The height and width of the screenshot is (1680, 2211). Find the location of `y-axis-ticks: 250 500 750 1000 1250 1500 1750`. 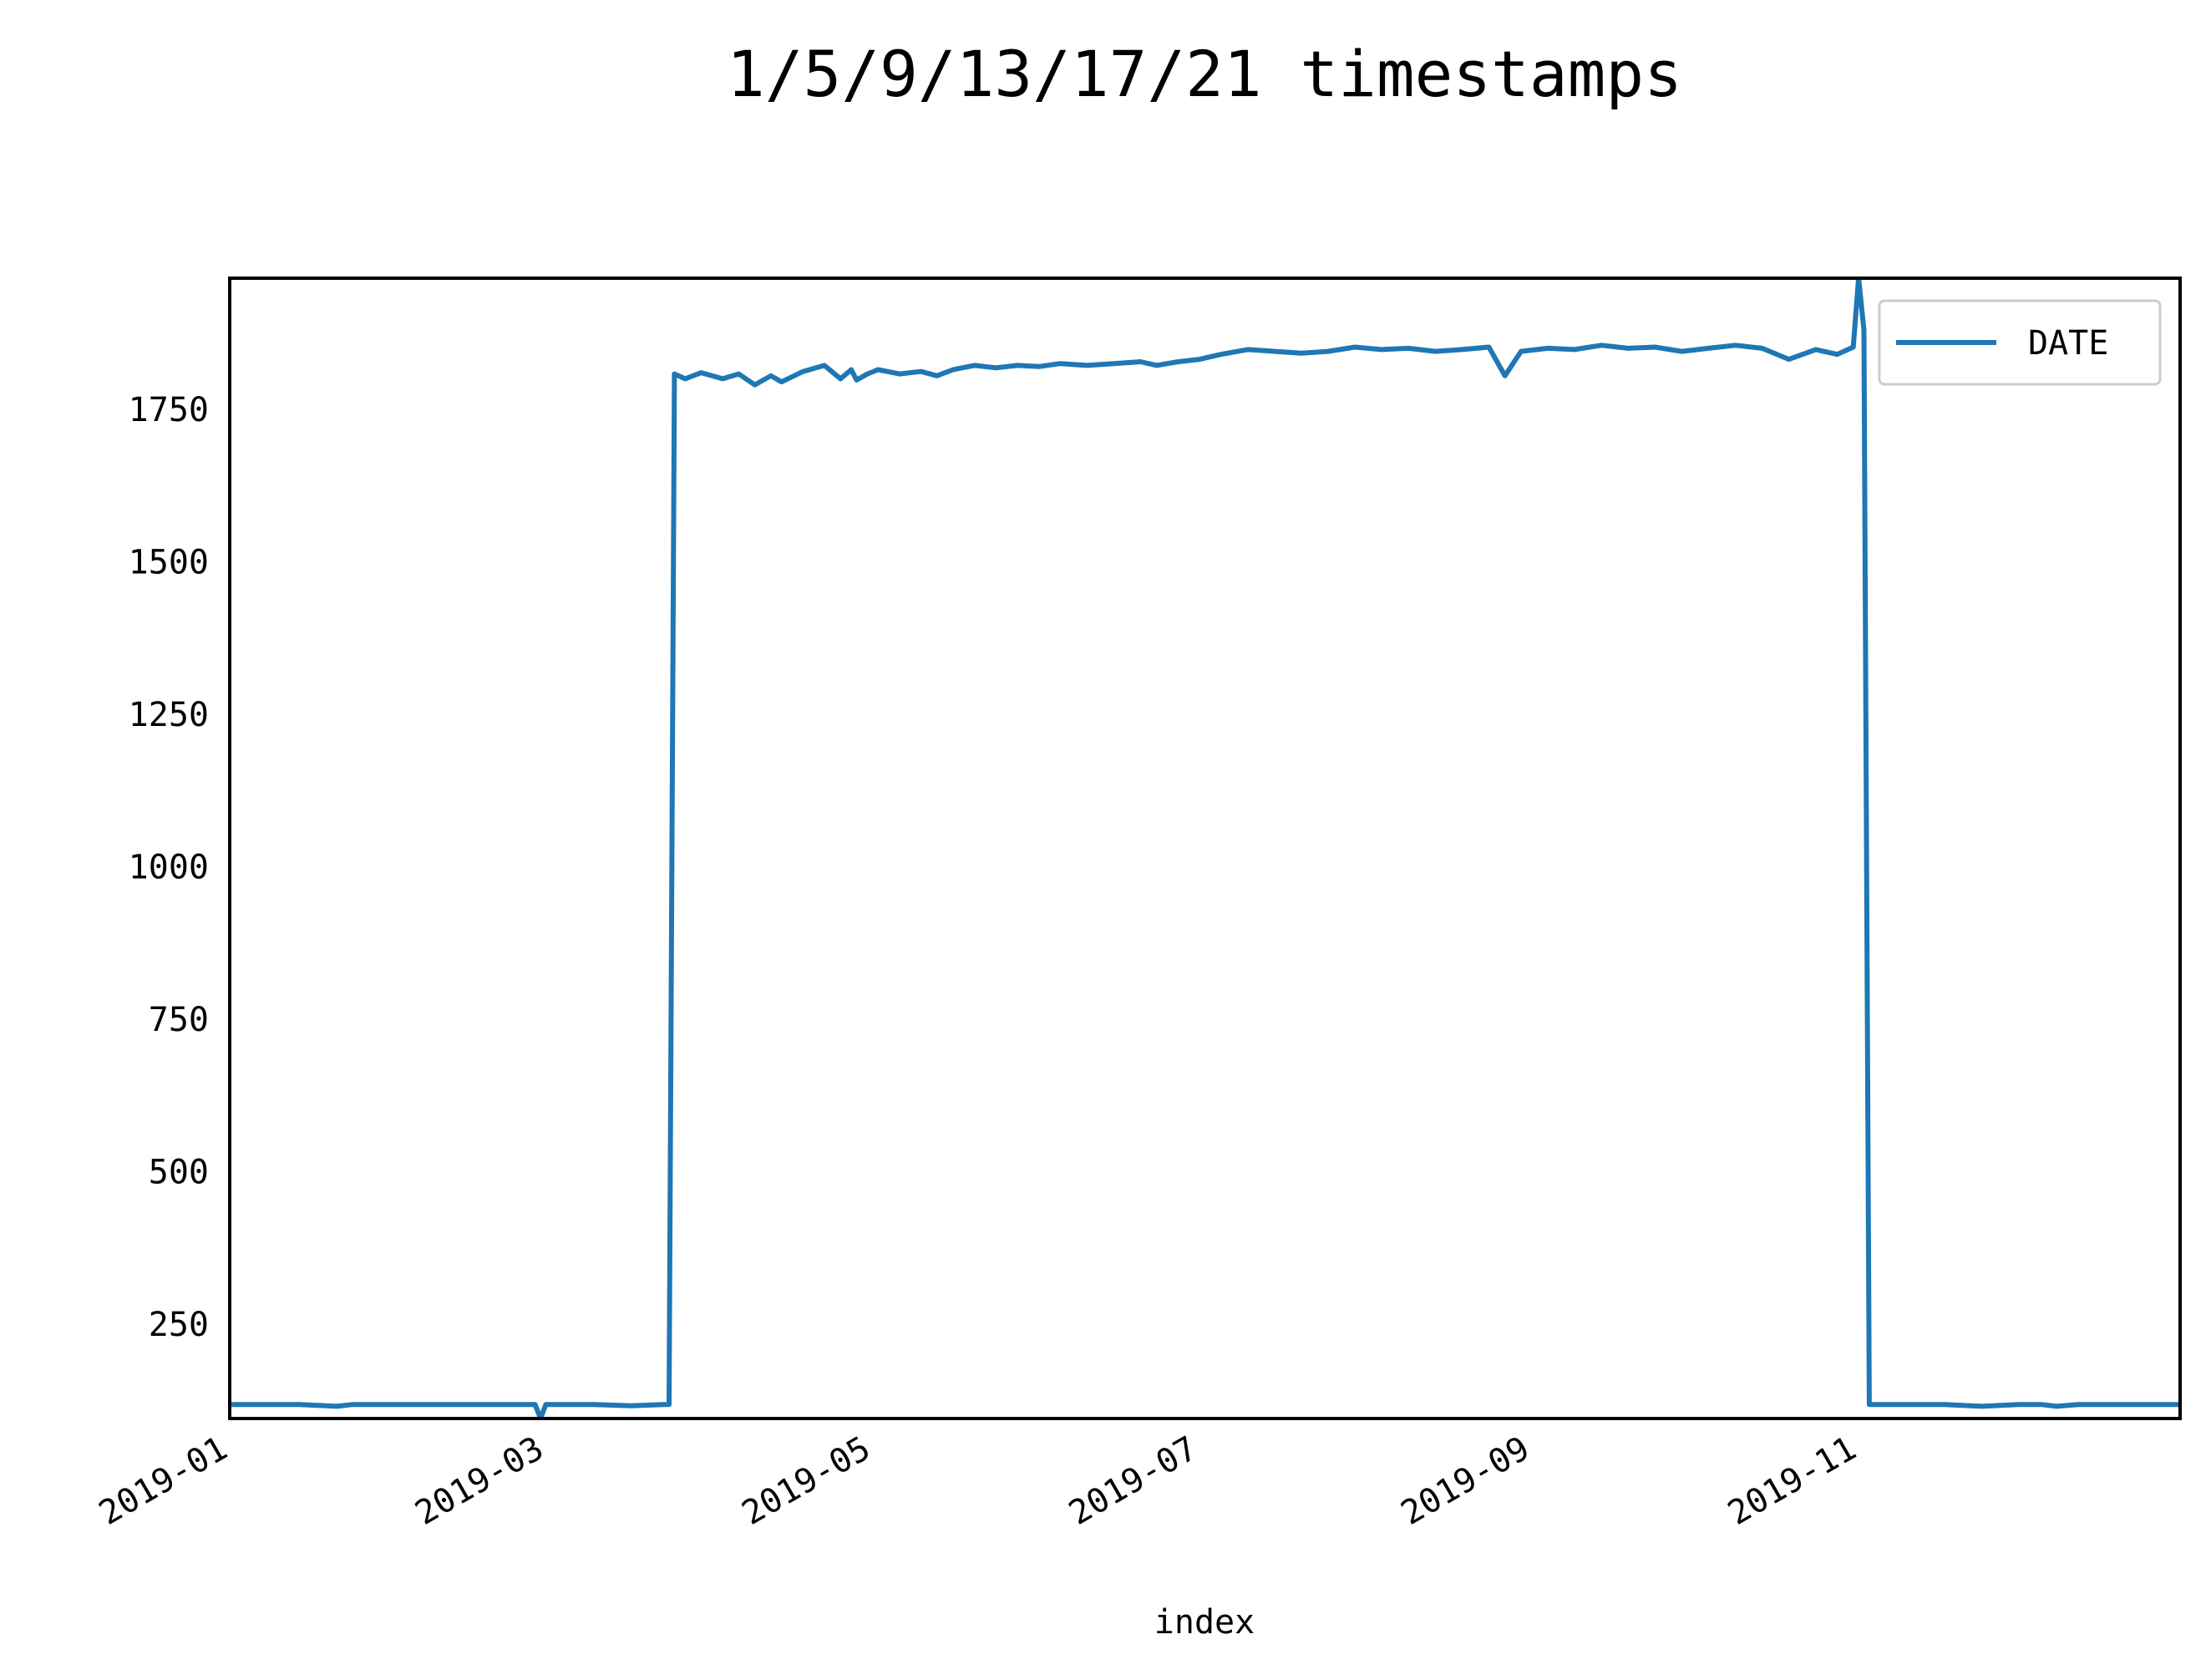

y-axis-ticks: 250 500 750 1000 1250 1500 1750 is located at coordinates (169, 868).